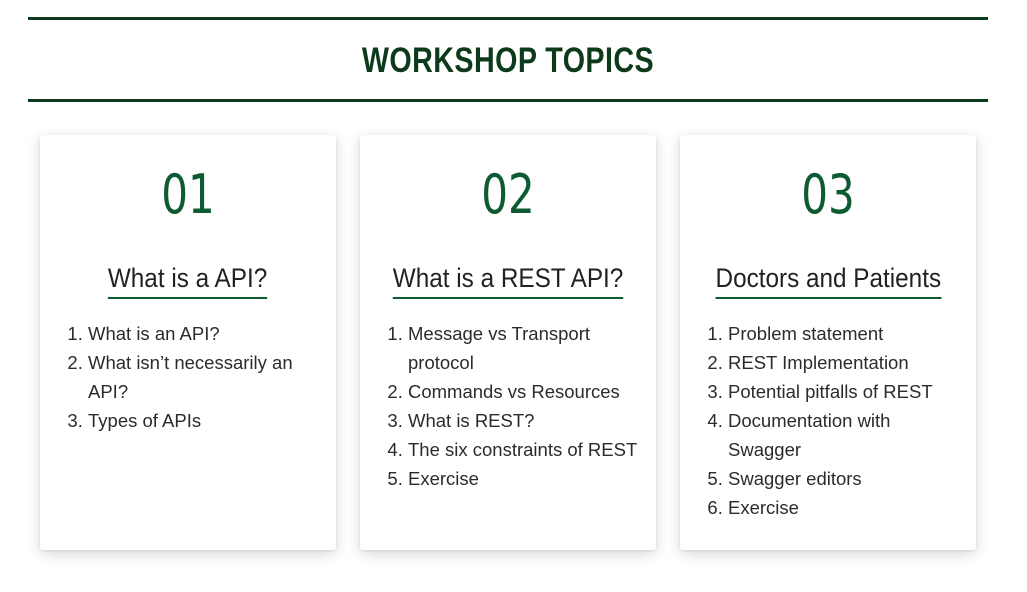 This screenshot has width=1027, height=592. I want to click on list-item: What isn’t necessarily an API?, so click(204, 377).